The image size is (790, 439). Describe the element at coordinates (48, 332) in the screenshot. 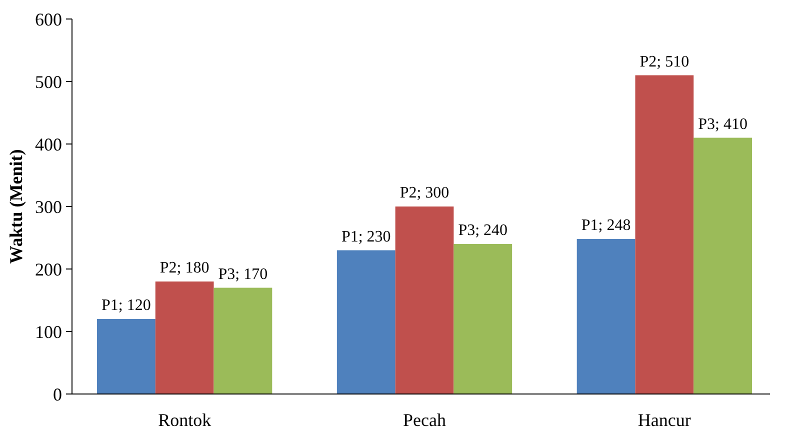

I see `y-tick-label: 100` at that location.